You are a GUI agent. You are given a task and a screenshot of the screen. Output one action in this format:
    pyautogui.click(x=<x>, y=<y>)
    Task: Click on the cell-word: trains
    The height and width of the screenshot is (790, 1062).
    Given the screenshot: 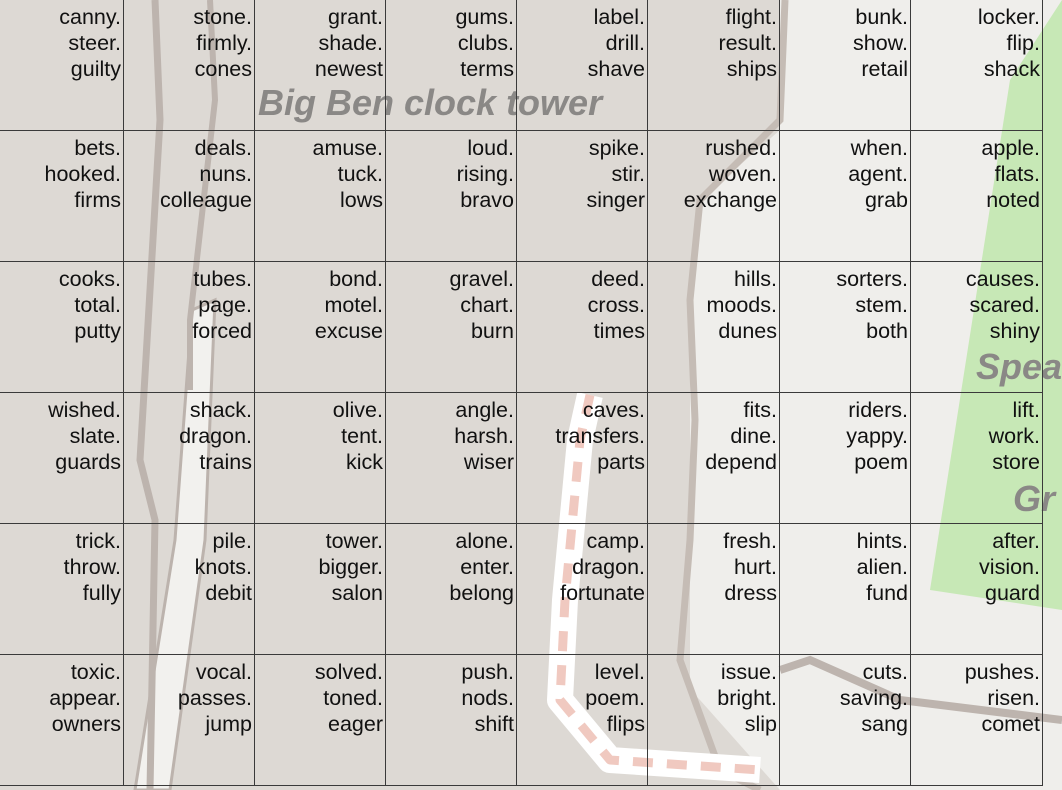 What is the action you would take?
    pyautogui.click(x=225, y=462)
    